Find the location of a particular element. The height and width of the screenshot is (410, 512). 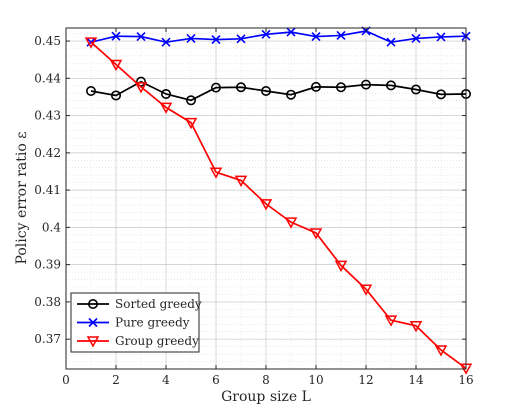

y-tick-label: 0.37 is located at coordinates (47, 339).